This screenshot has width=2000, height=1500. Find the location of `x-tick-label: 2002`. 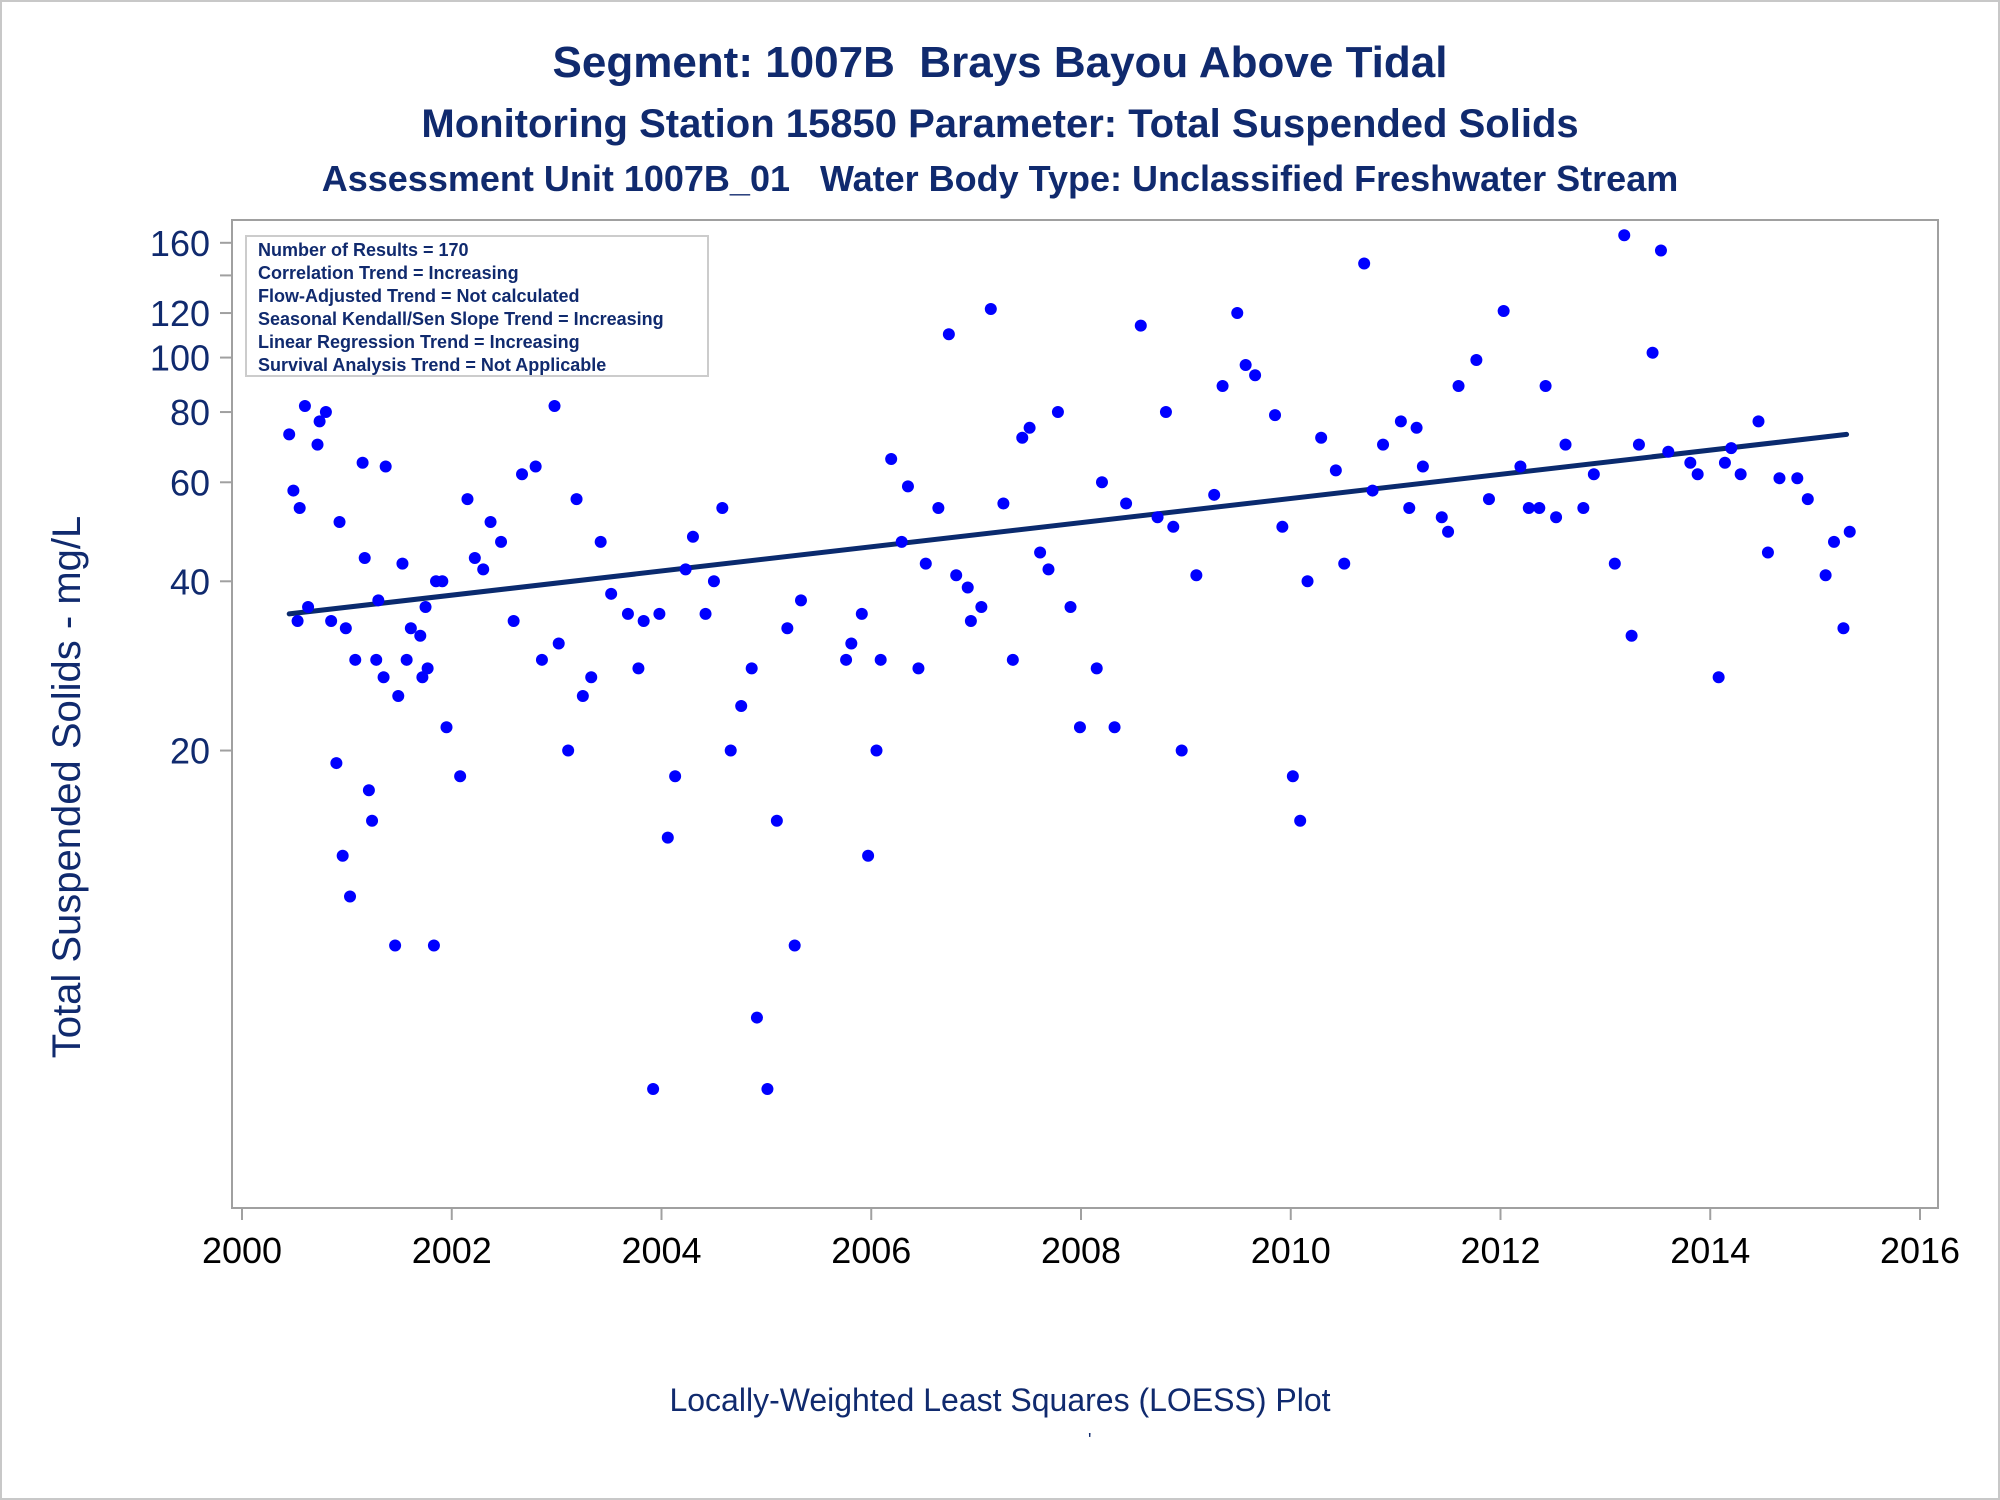

x-tick-label: 2002 is located at coordinates (452, 1250).